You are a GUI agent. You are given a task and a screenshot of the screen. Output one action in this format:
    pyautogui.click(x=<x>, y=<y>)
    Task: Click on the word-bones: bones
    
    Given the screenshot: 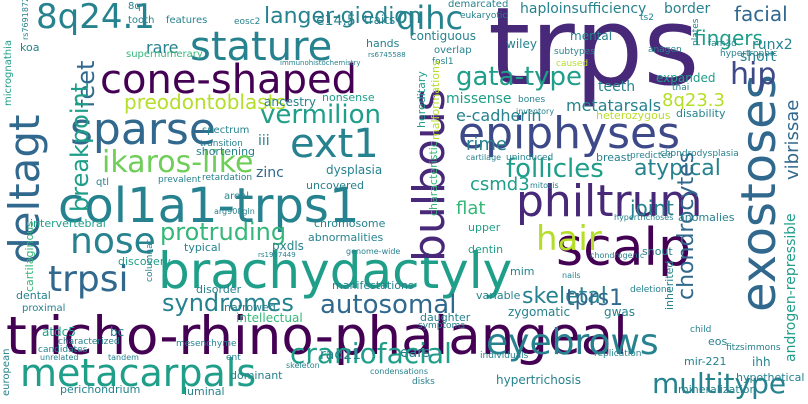 What is the action you would take?
    pyautogui.click(x=532, y=100)
    